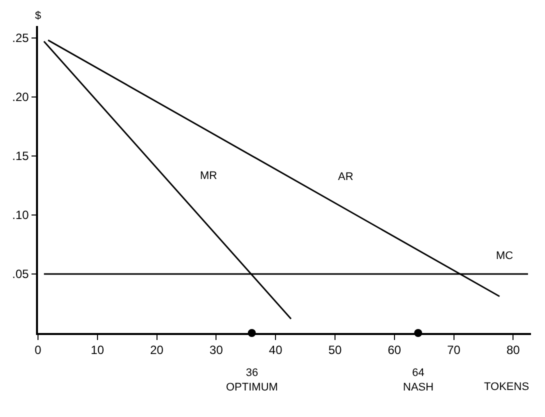 The width and height of the screenshot is (545, 417). What do you see at coordinates (346, 177) in the screenshot?
I see `series-label: AR` at bounding box center [346, 177].